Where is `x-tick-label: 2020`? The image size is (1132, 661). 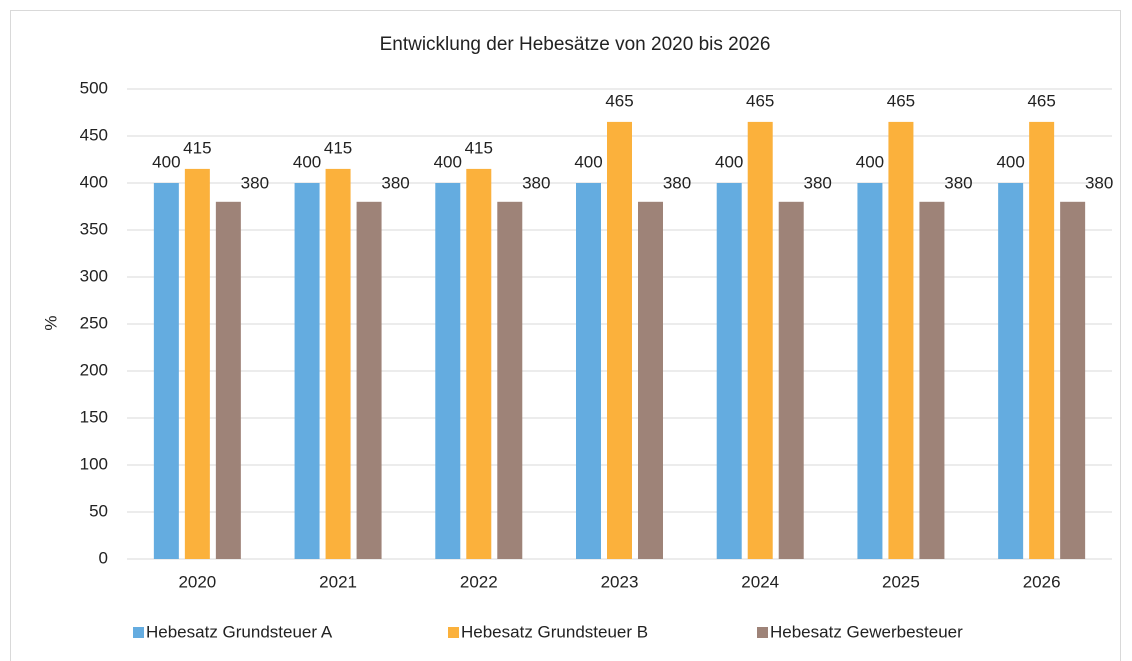 x-tick-label: 2020 is located at coordinates (197, 581).